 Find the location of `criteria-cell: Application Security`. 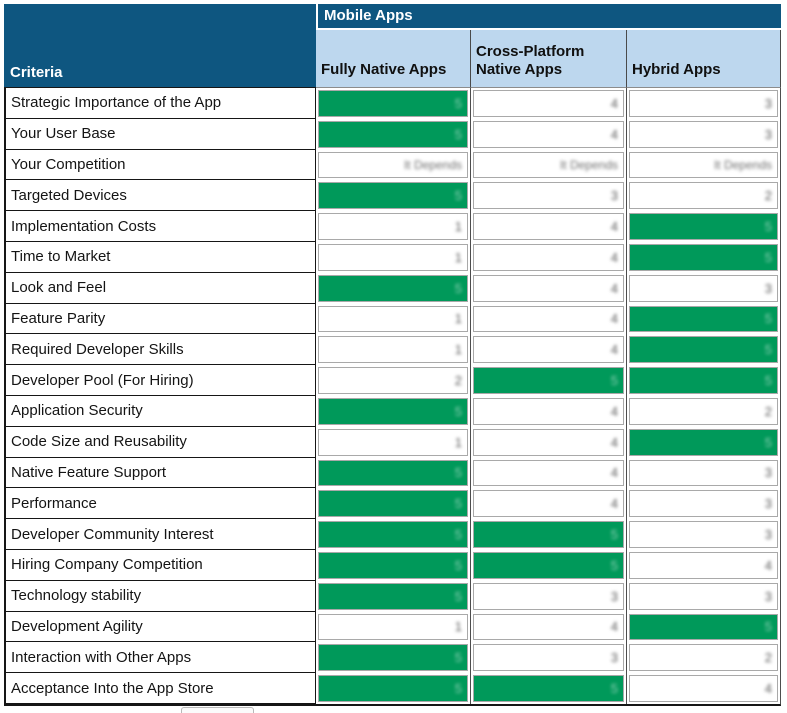

criteria-cell: Application Security is located at coordinates (160, 411).